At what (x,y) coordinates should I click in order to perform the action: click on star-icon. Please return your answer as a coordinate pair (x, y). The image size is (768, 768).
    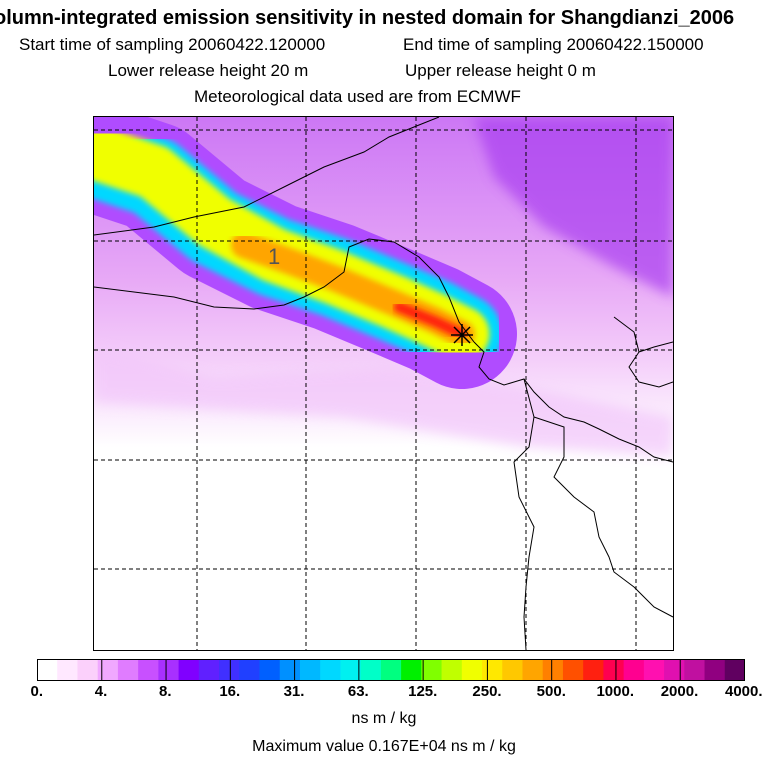
    Looking at the image, I should click on (462, 335).